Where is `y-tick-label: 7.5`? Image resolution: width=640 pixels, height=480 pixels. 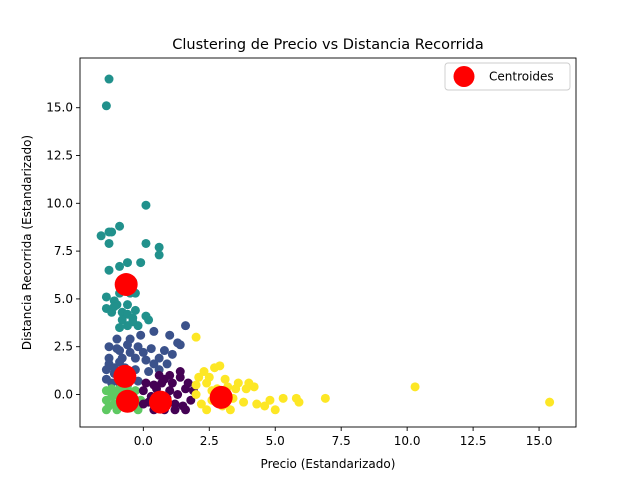
y-tick-label: 7.5 is located at coordinates (63, 251).